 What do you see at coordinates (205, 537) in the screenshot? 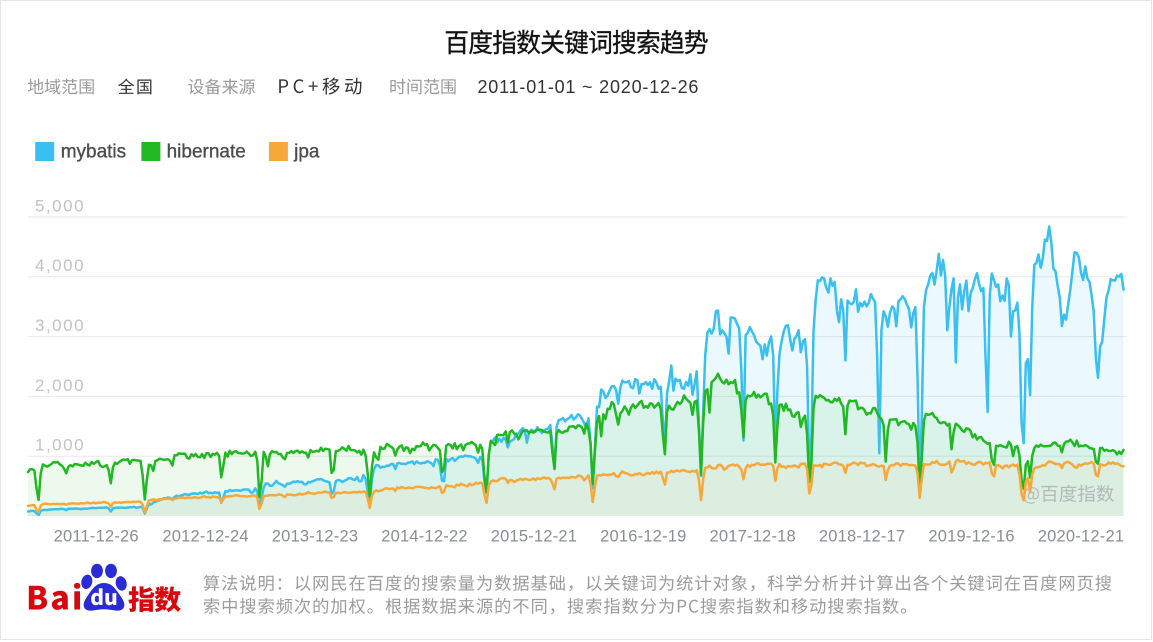
I see `svg-text: 2012-12-24` at bounding box center [205, 537].